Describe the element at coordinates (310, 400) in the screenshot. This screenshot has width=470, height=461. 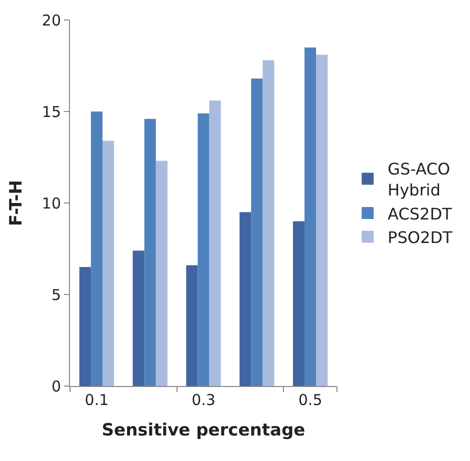
I see `x-tick-label: 0.5` at that location.